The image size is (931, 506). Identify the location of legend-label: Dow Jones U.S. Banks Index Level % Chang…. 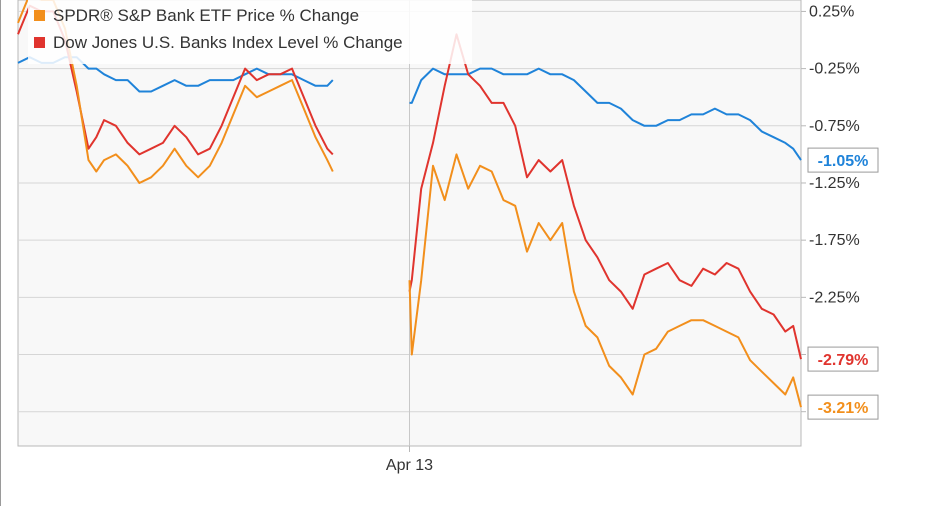
(228, 42).